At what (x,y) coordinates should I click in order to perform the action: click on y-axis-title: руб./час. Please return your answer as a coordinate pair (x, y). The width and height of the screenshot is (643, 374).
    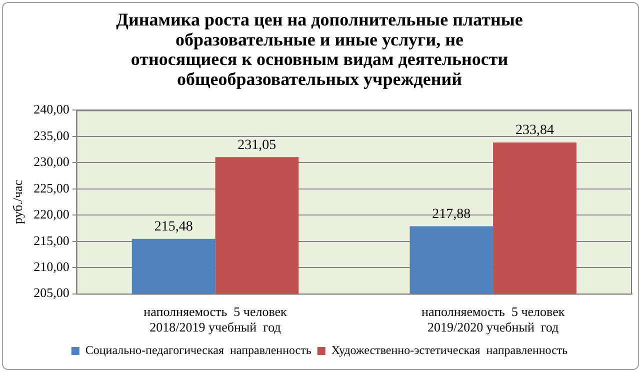
    Looking at the image, I should click on (18, 202).